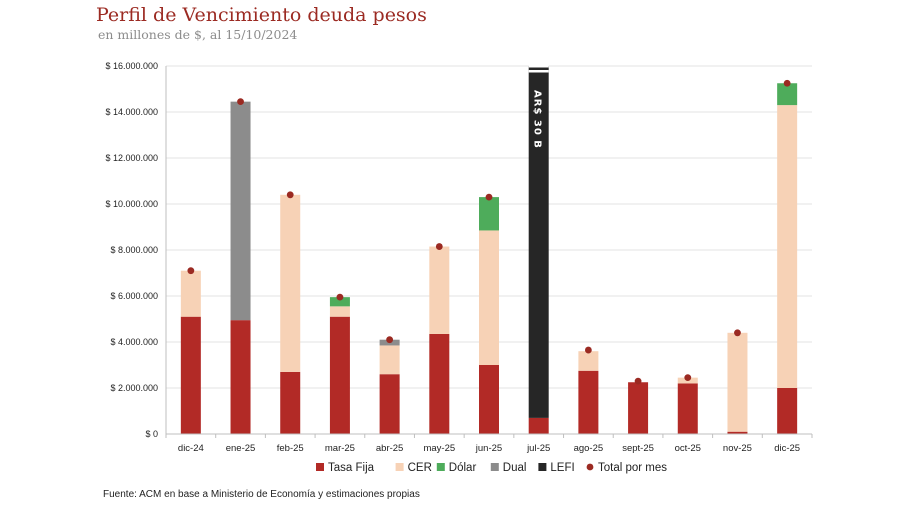  Describe the element at coordinates (351, 468) in the screenshot. I see `legend-label: Tasa Fija` at that location.